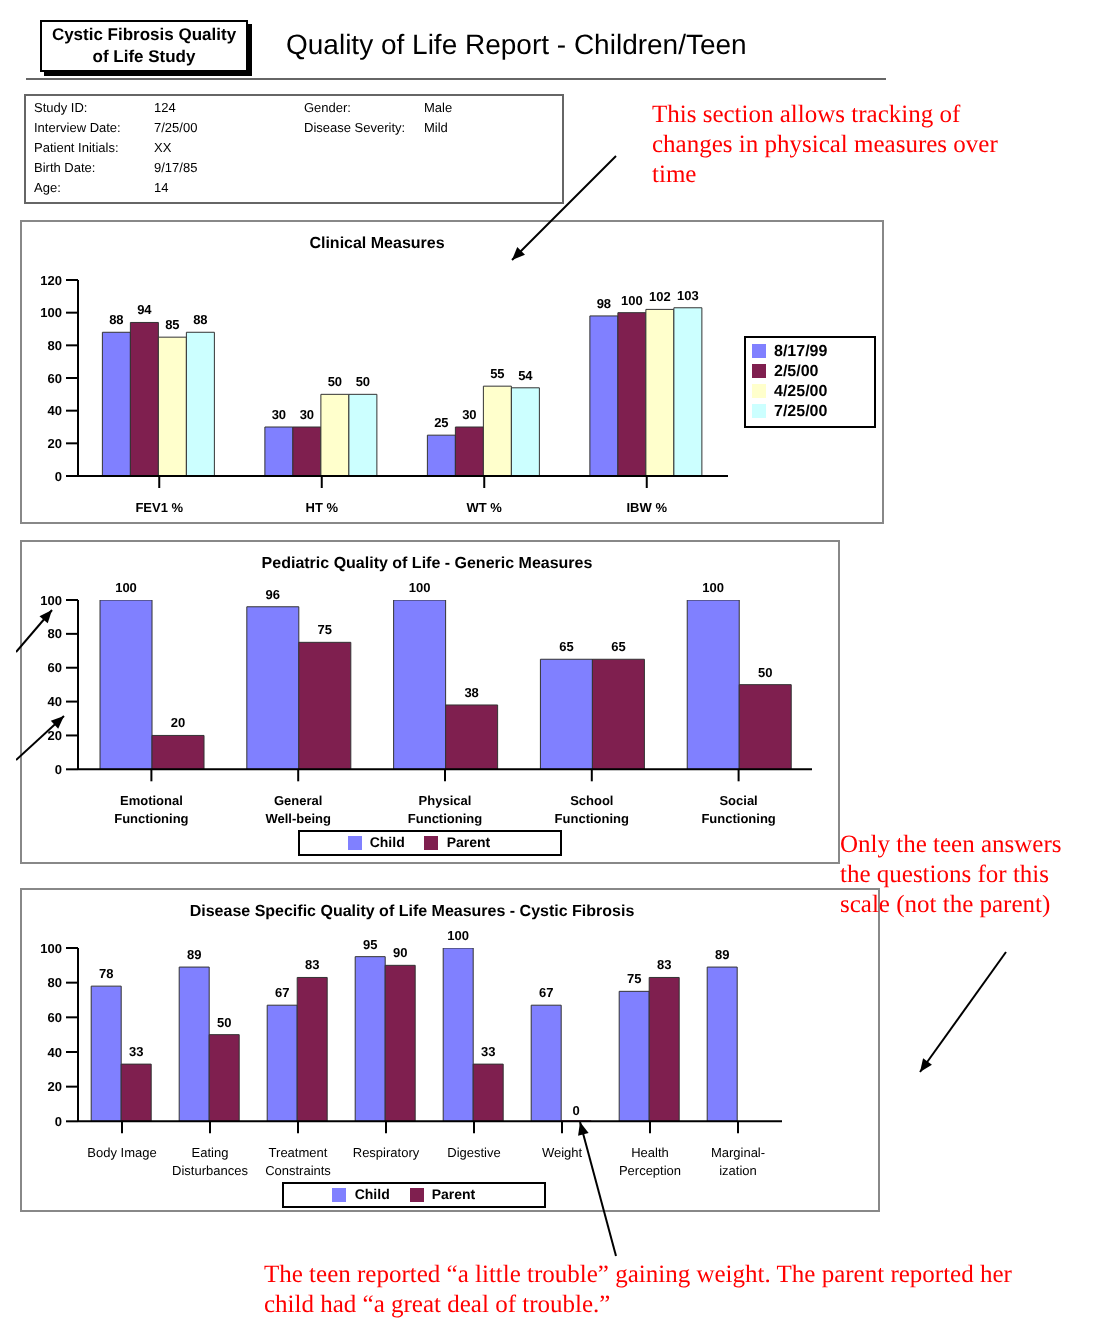 The height and width of the screenshot is (1332, 1094). What do you see at coordinates (801, 351) in the screenshot?
I see `legend-label: 8/17/99` at bounding box center [801, 351].